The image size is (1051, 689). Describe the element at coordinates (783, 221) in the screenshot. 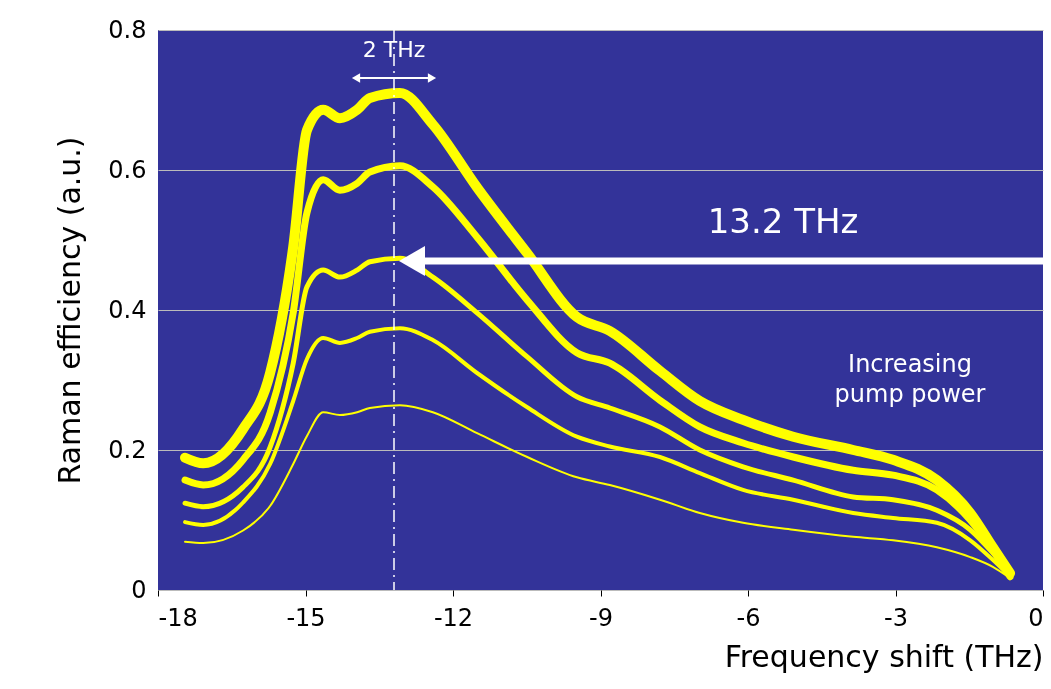

I see `annotation: 13.2 THz` at that location.